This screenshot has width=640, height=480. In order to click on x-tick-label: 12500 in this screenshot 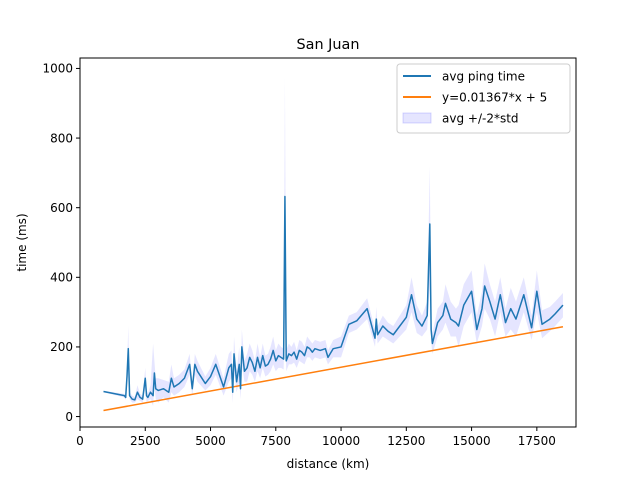, I will do `click(406, 441)`.